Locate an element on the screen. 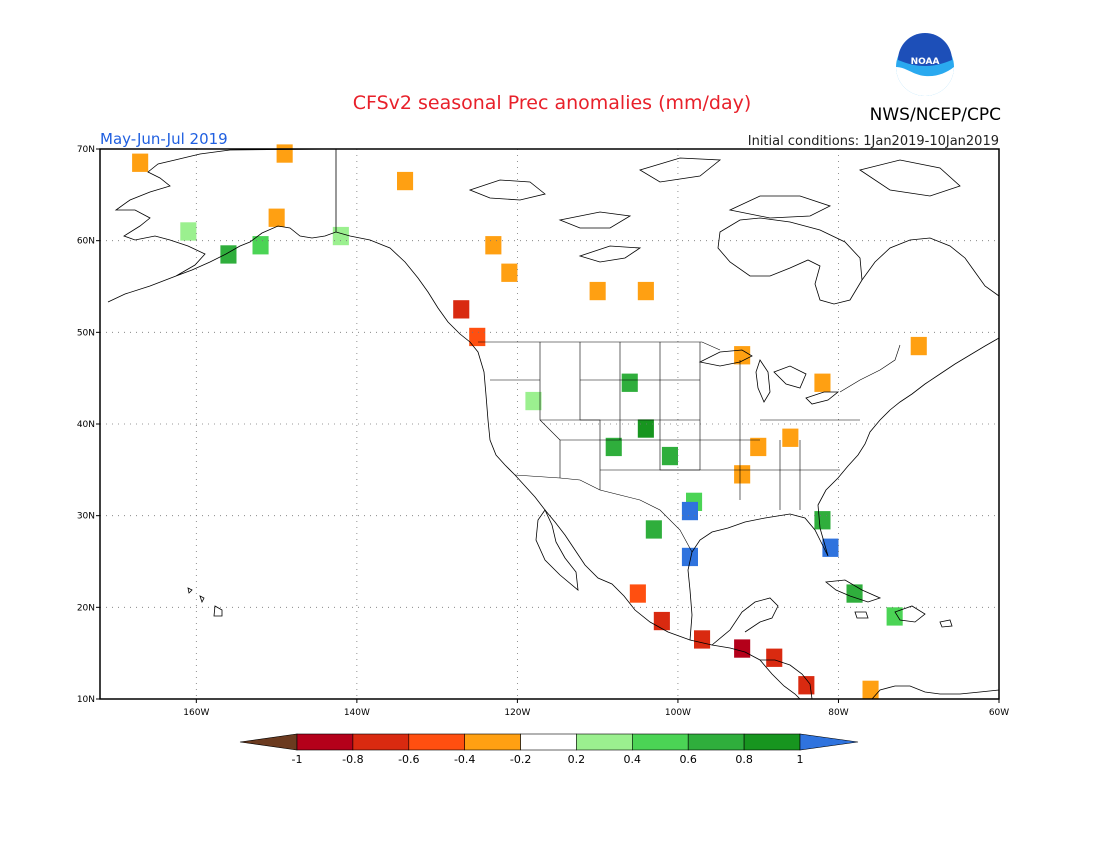  colorbar-tick-label: -1 is located at coordinates (297, 759).